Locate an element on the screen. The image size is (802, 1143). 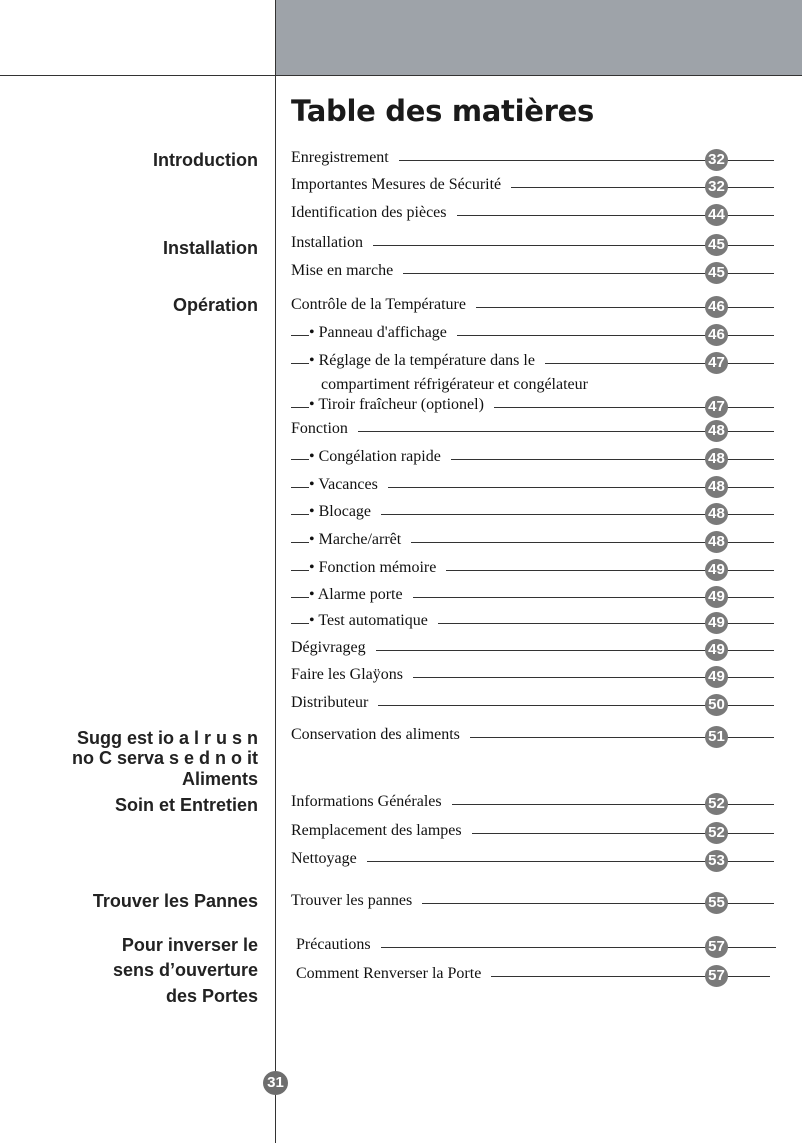
toc-entry: Précautions 57 is located at coordinates (536, 947).